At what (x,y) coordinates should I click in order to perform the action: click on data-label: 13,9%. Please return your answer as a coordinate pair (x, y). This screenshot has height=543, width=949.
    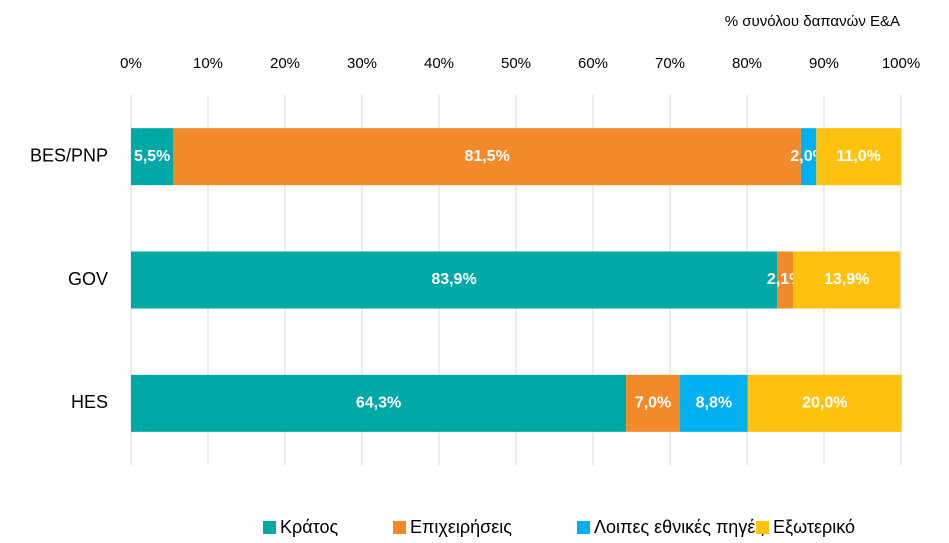
    Looking at the image, I should click on (846, 279).